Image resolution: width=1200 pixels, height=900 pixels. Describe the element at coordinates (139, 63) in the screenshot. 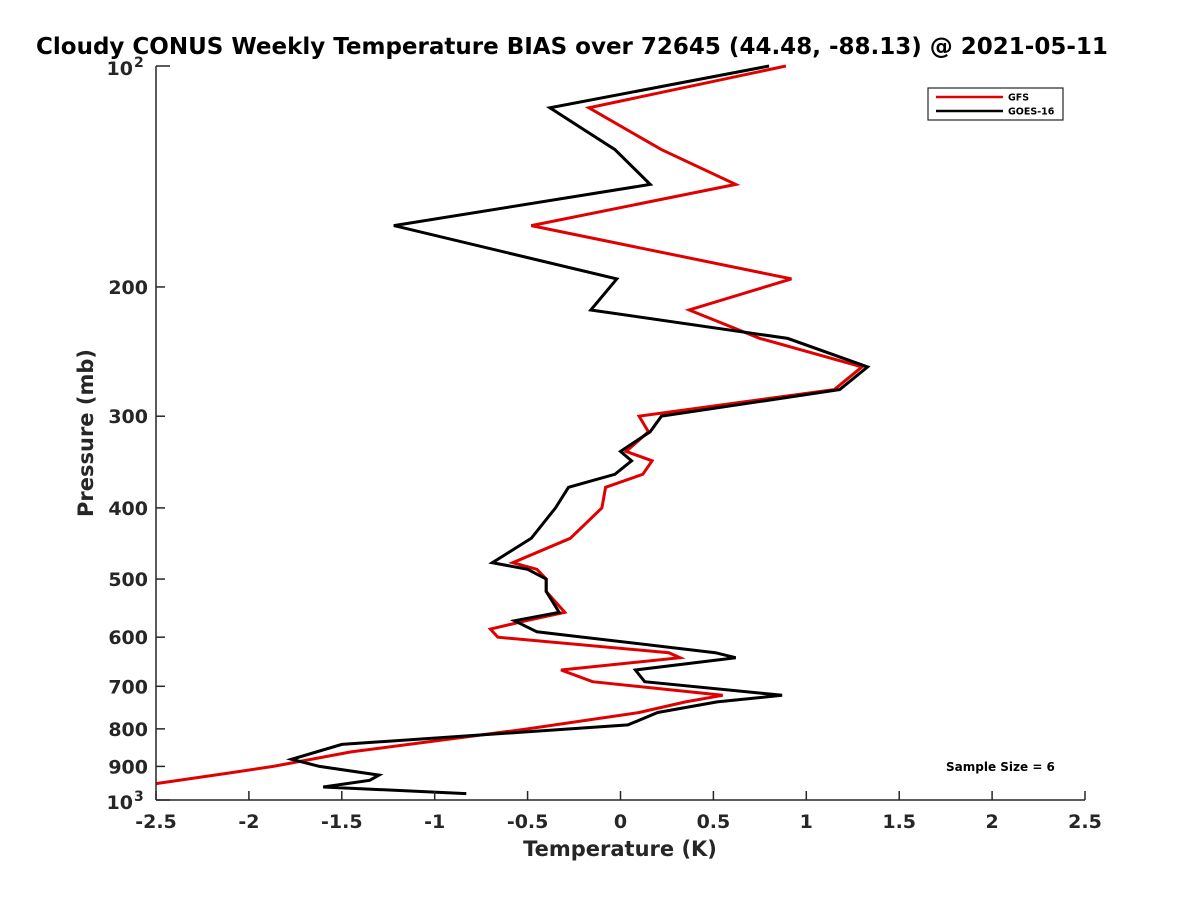

I see `y-decade-exponent: 2` at that location.